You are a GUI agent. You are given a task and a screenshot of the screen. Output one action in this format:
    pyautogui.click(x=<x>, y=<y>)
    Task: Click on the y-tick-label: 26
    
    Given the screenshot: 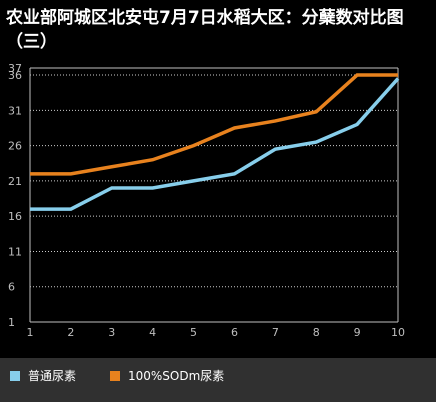 What is the action you would take?
    pyautogui.click(x=15, y=146)
    